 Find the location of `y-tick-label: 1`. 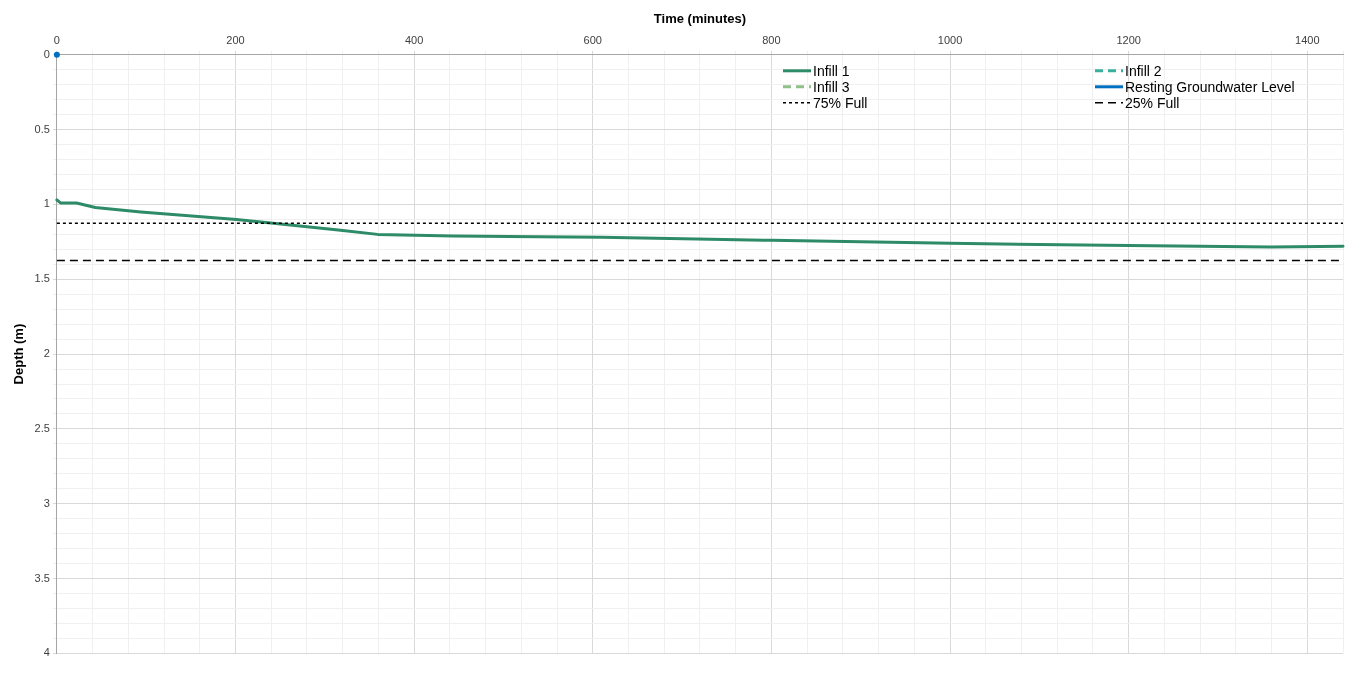

y-tick-label: 1 is located at coordinates (46, 203).